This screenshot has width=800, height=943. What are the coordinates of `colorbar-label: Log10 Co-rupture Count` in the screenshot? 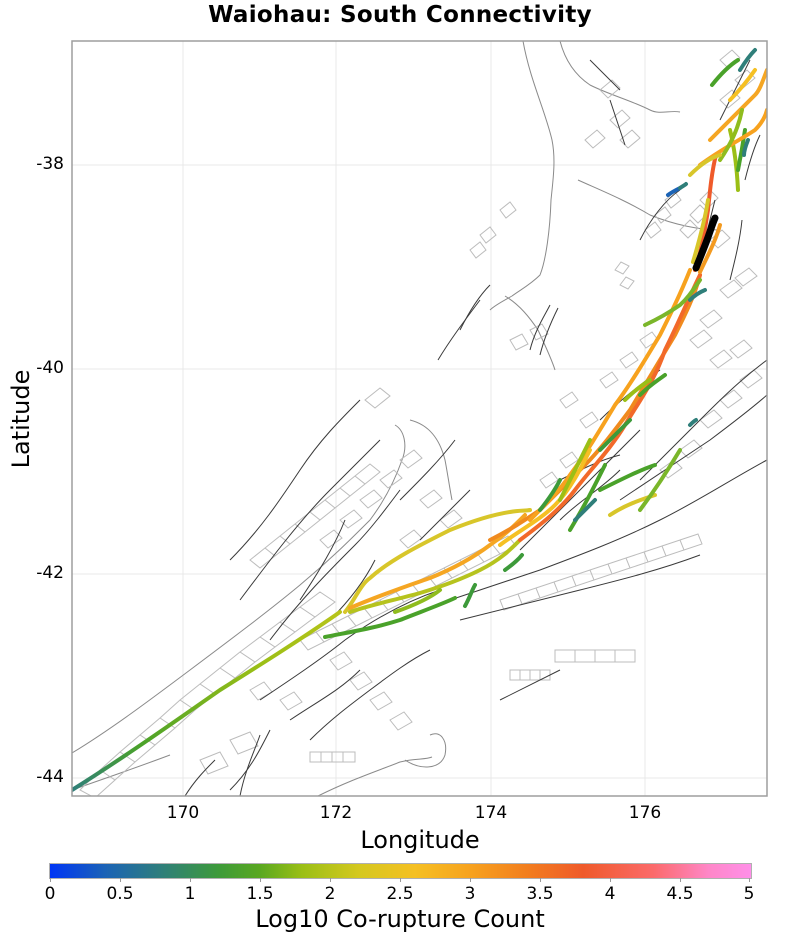 It's located at (400, 919).